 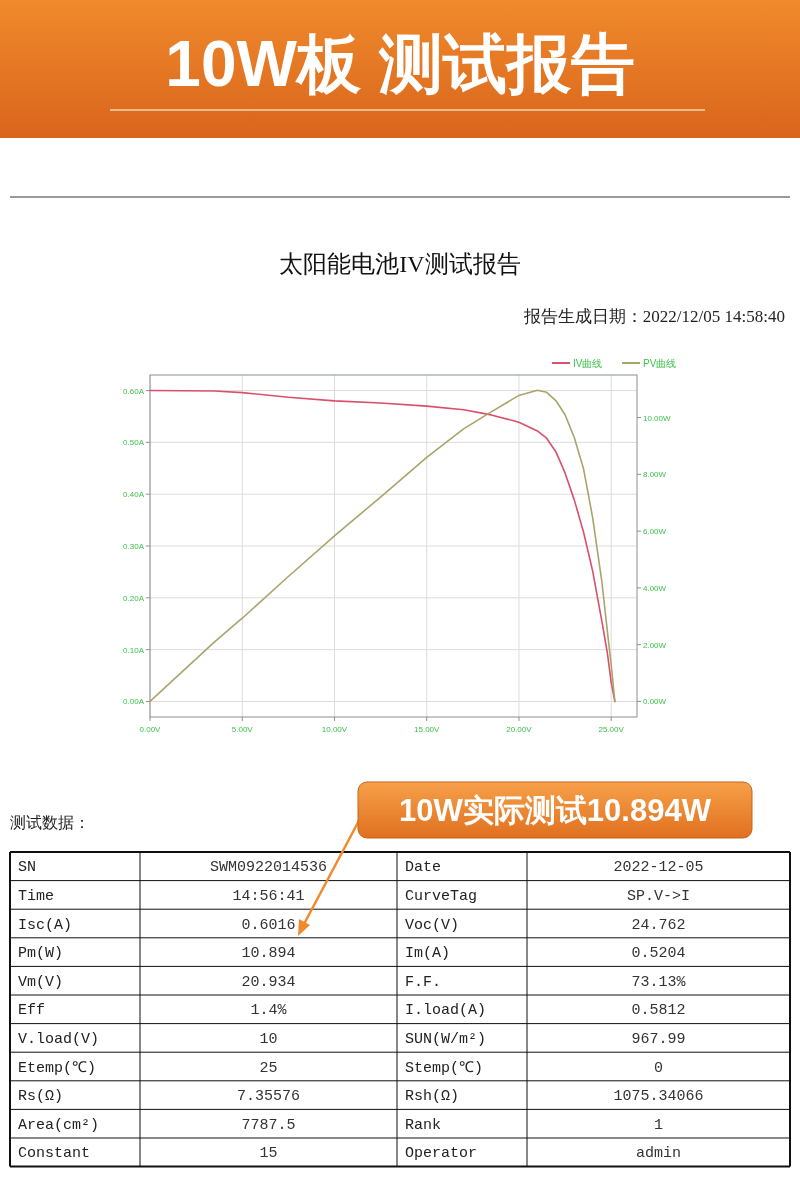 I want to click on y2-tick-label: 2.00W, so click(x=655, y=645).